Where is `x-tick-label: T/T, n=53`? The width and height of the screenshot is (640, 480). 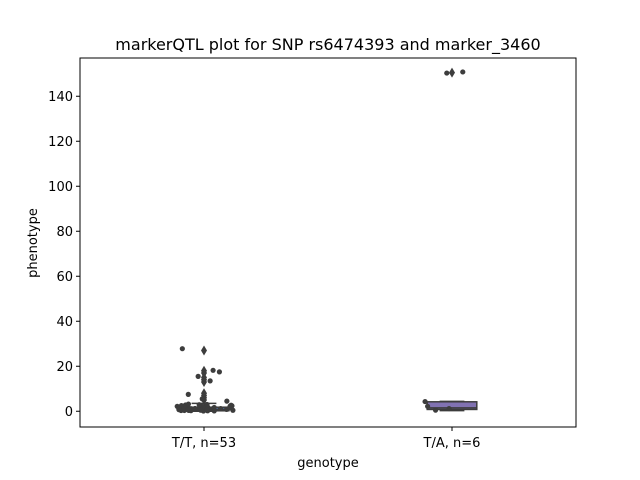 x-tick-label: T/T, n=53 is located at coordinates (203, 443).